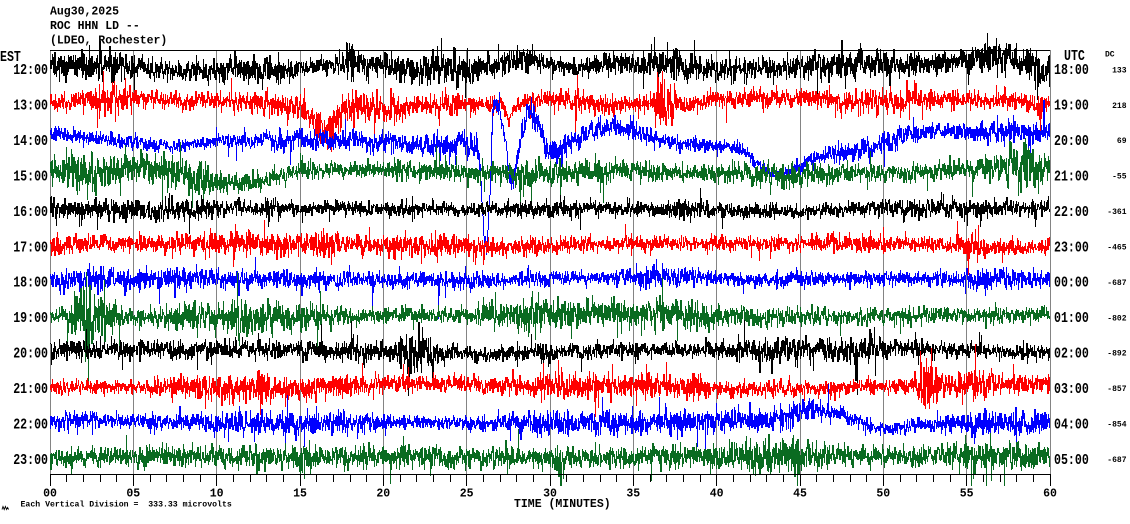 Image resolution: width=1130 pixels, height=524 pixels. I want to click on svg-text: 12:00, so click(30, 70).